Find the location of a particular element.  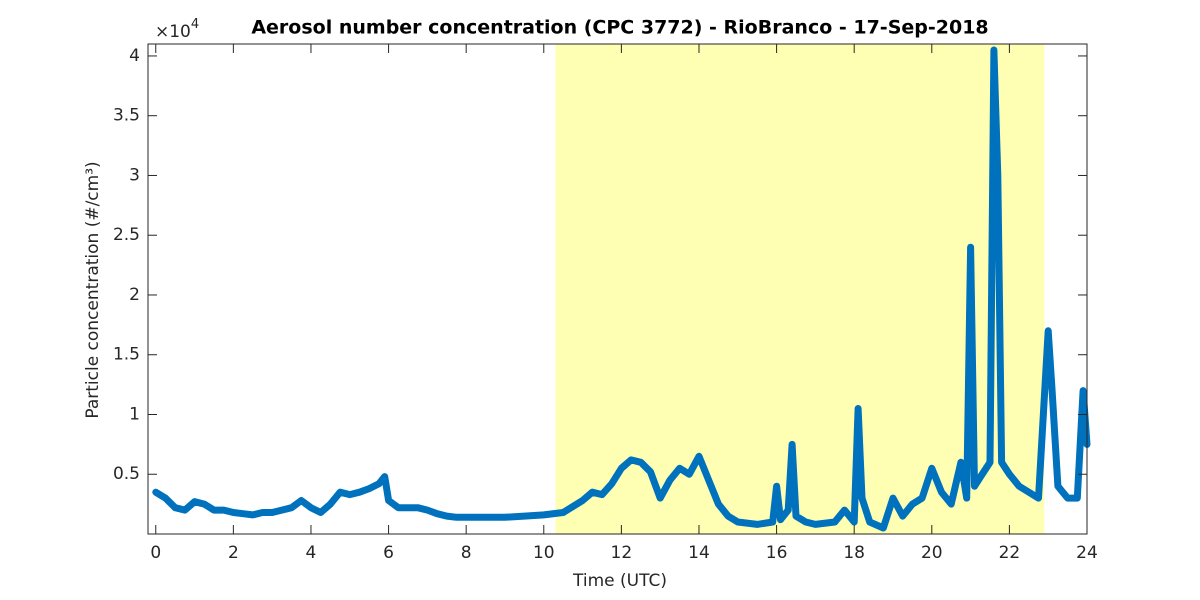

x-tick-label: 12 is located at coordinates (622, 553).